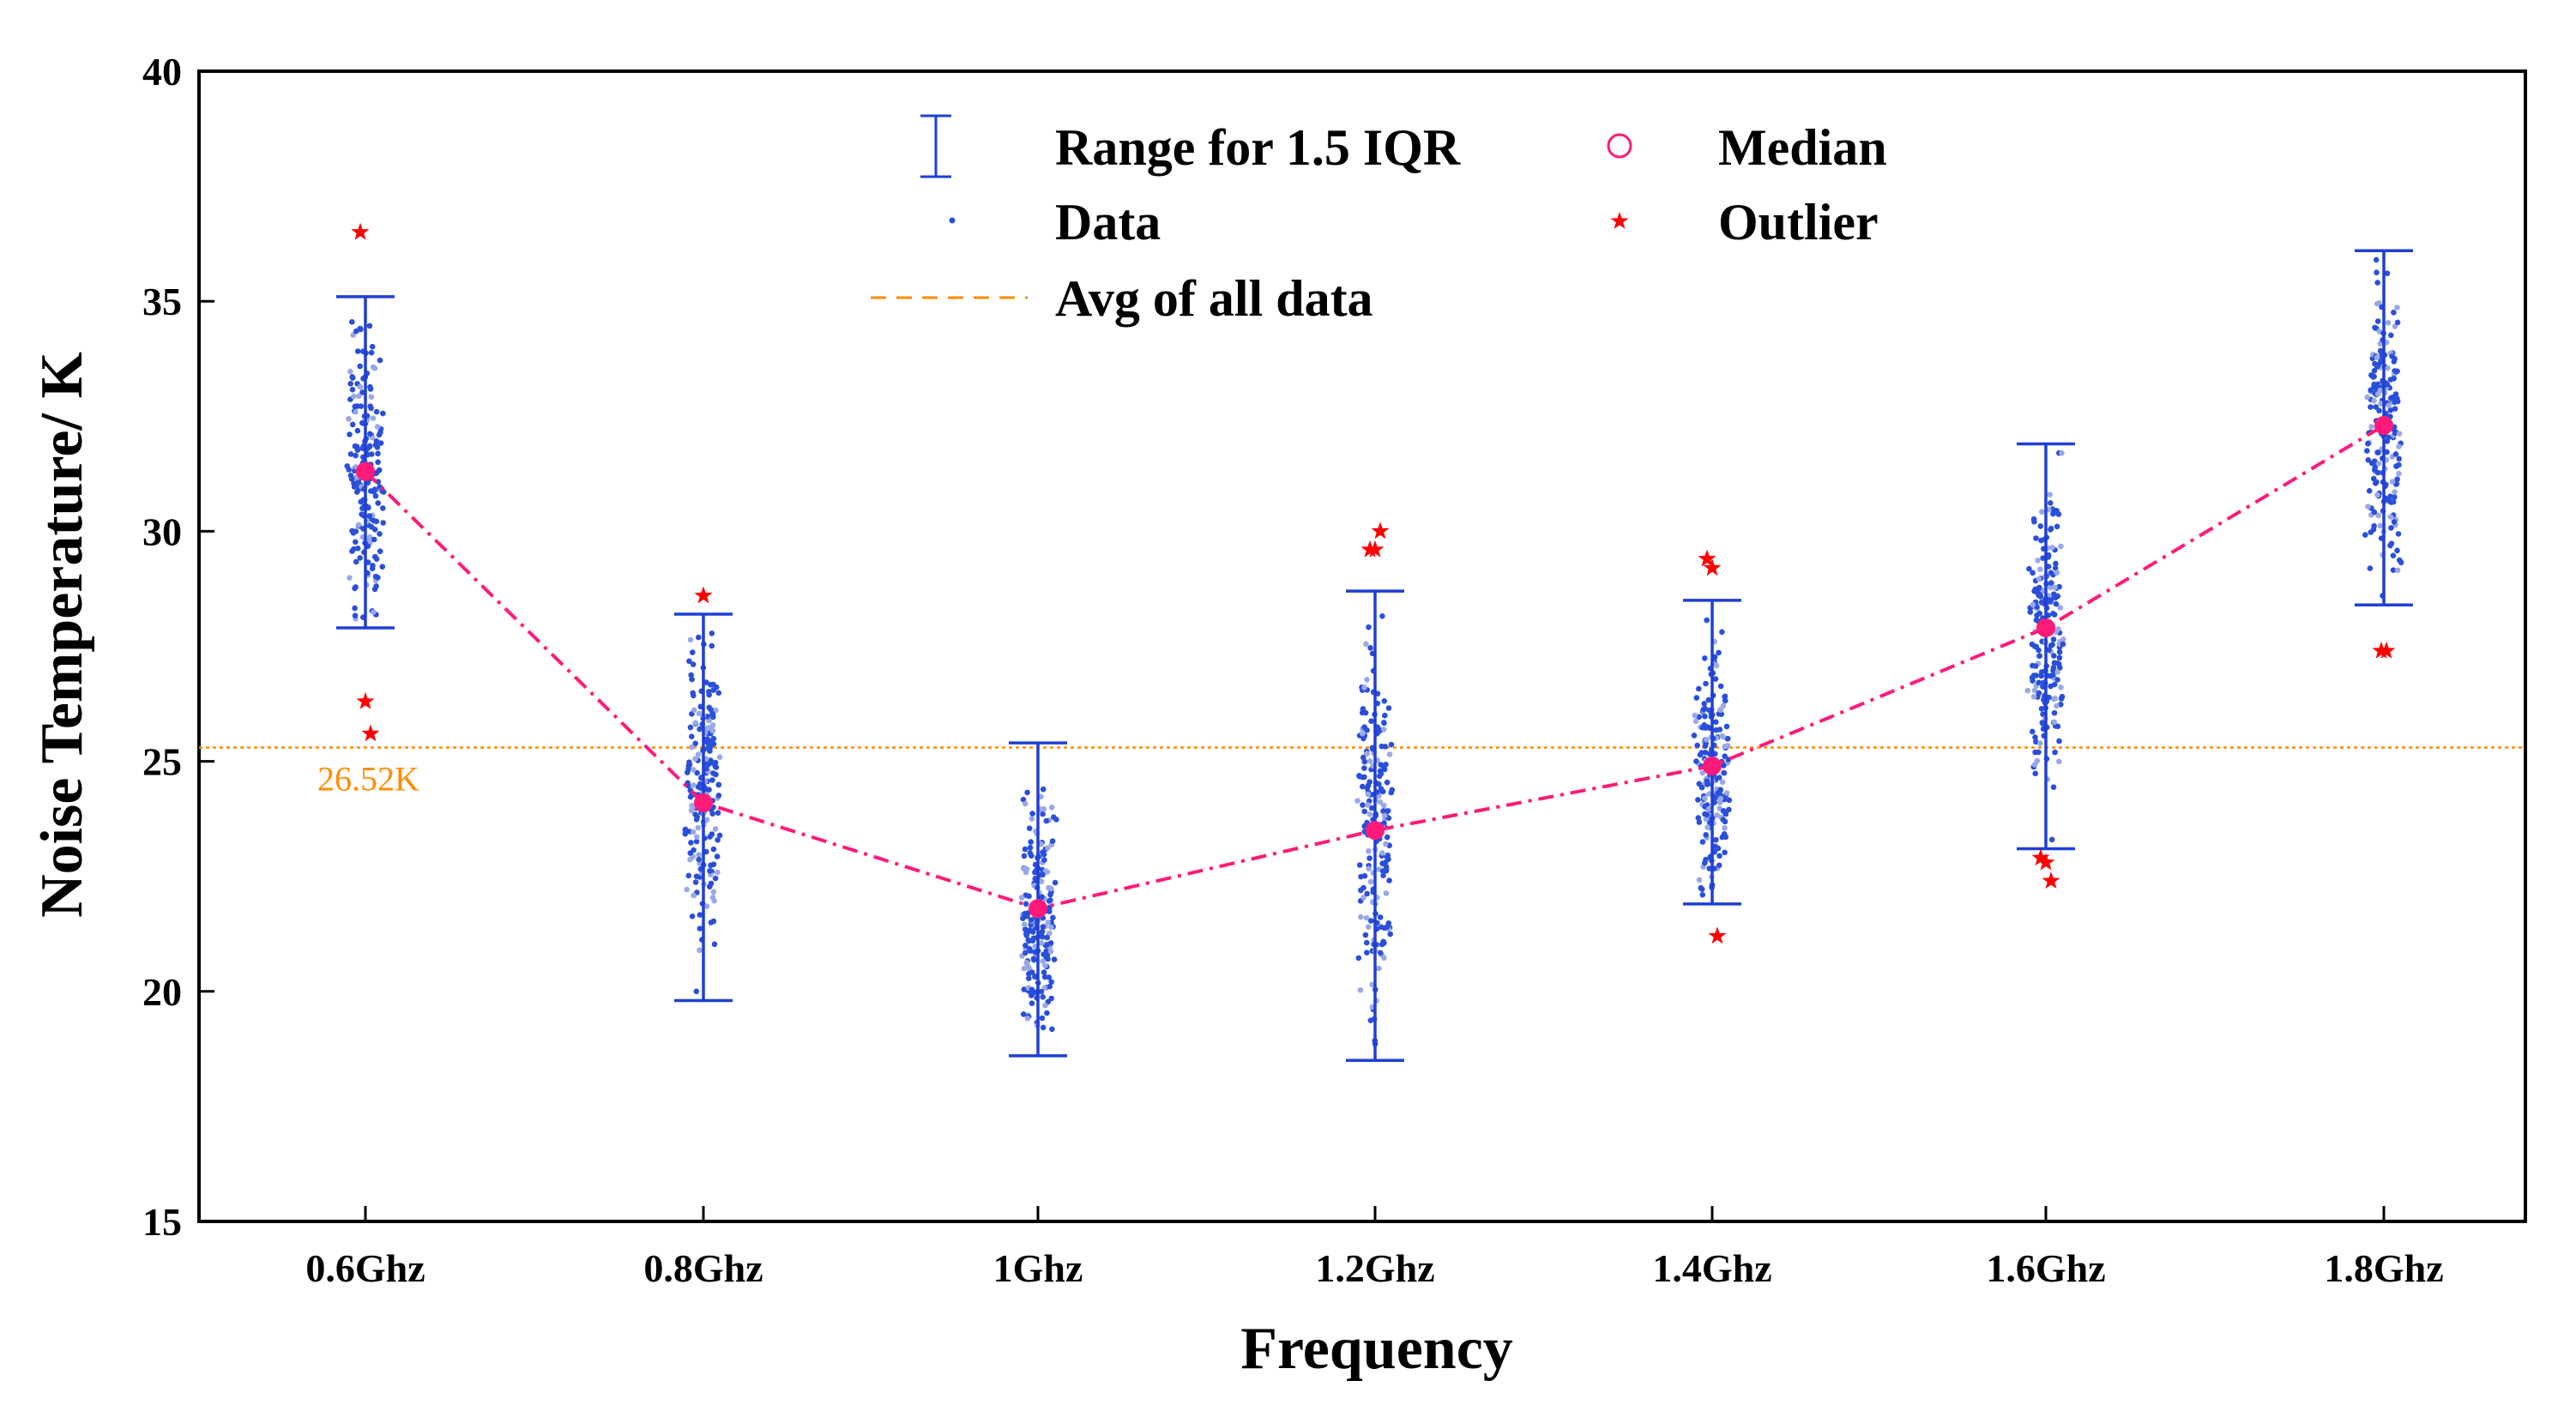  What do you see at coordinates (1214, 299) in the screenshot?
I see `legend-avg-label: Avg of all data` at bounding box center [1214, 299].